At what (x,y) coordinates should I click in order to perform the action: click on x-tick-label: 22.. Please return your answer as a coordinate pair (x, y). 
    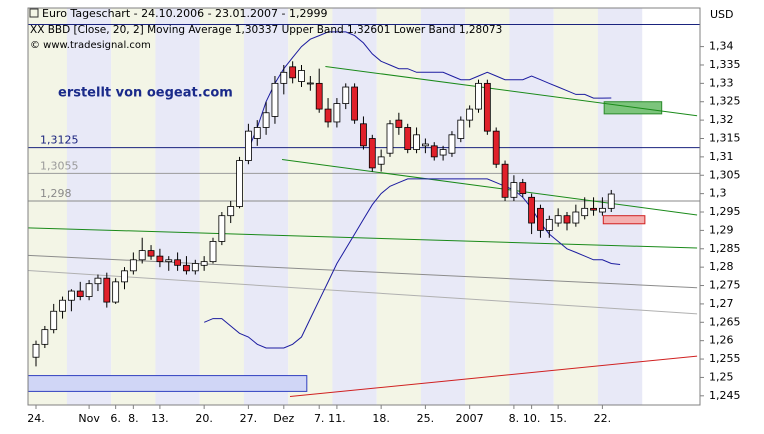
    Looking at the image, I should click on (603, 418).